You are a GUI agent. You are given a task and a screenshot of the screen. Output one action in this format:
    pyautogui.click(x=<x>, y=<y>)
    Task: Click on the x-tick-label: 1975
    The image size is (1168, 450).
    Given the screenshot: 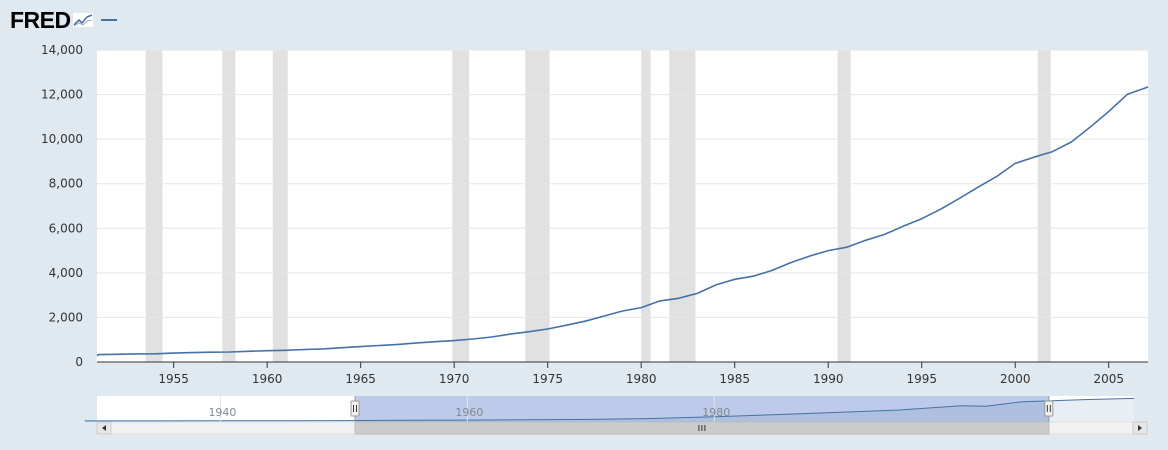 What is the action you would take?
    pyautogui.click(x=547, y=379)
    